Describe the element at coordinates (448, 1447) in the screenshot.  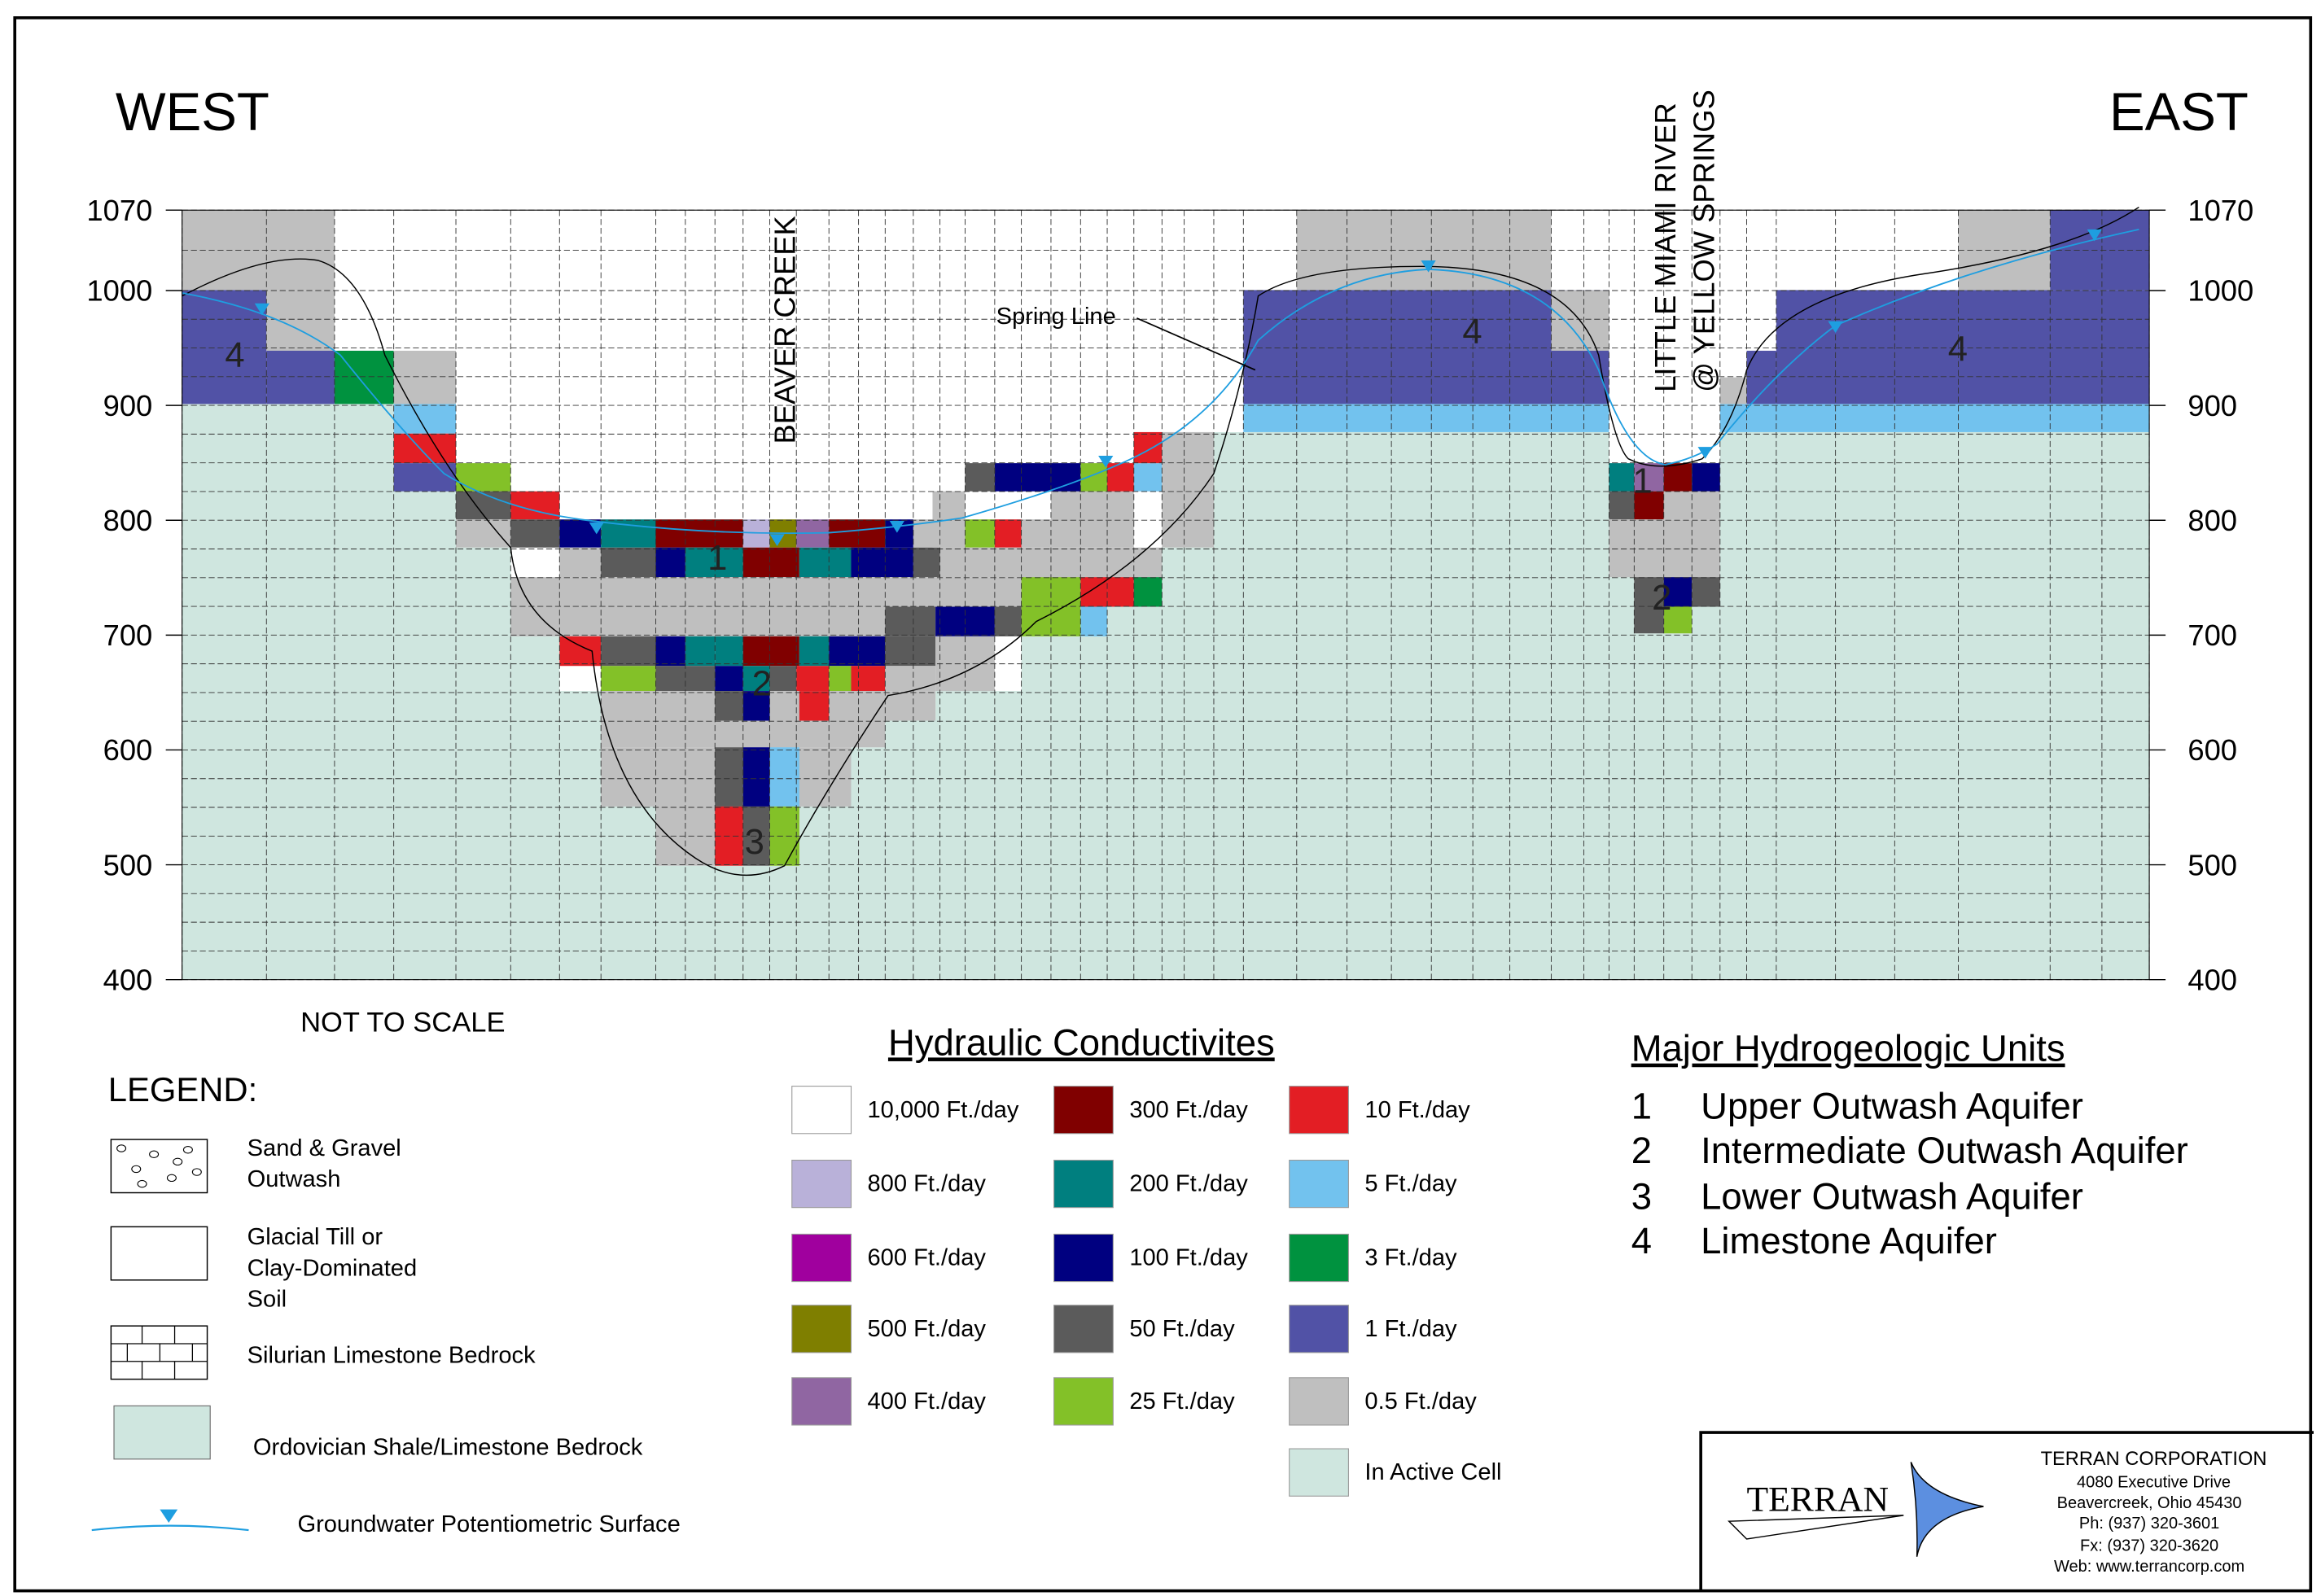
I see `legend-label: Ordovician Shale/Limestone Bedrock` at that location.